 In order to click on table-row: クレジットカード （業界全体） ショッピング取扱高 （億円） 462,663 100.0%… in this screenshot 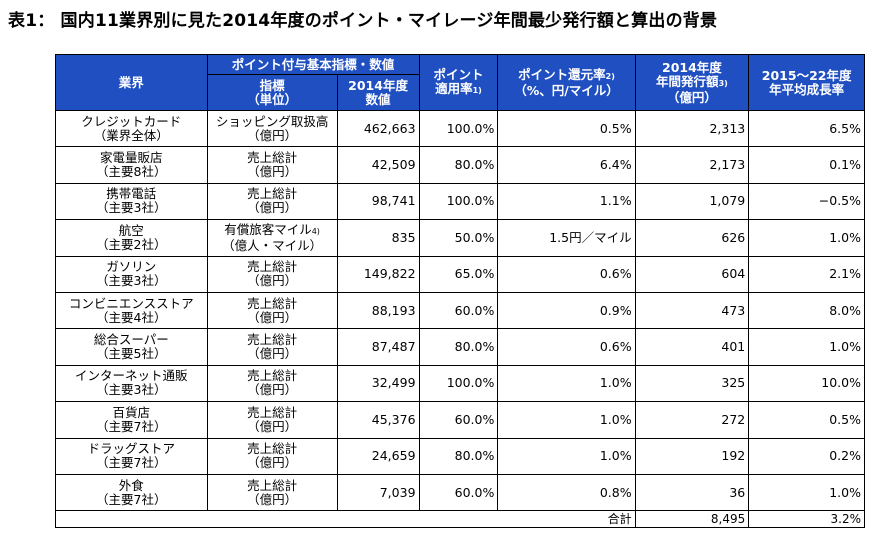, I will do `click(460, 128)`.